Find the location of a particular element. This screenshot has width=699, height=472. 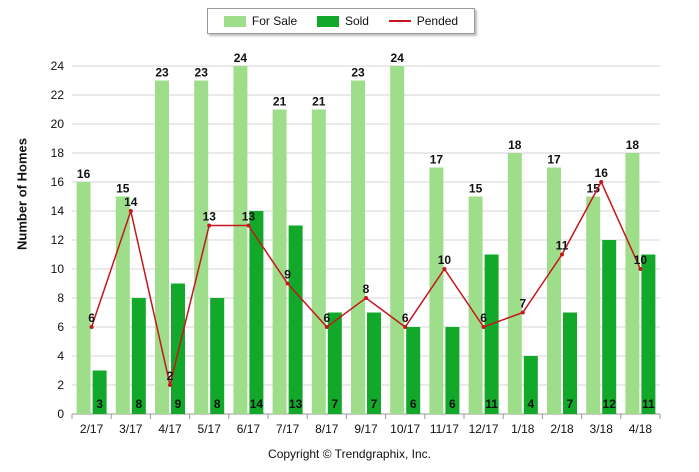

data-label-for-sale: 21 is located at coordinates (319, 102).